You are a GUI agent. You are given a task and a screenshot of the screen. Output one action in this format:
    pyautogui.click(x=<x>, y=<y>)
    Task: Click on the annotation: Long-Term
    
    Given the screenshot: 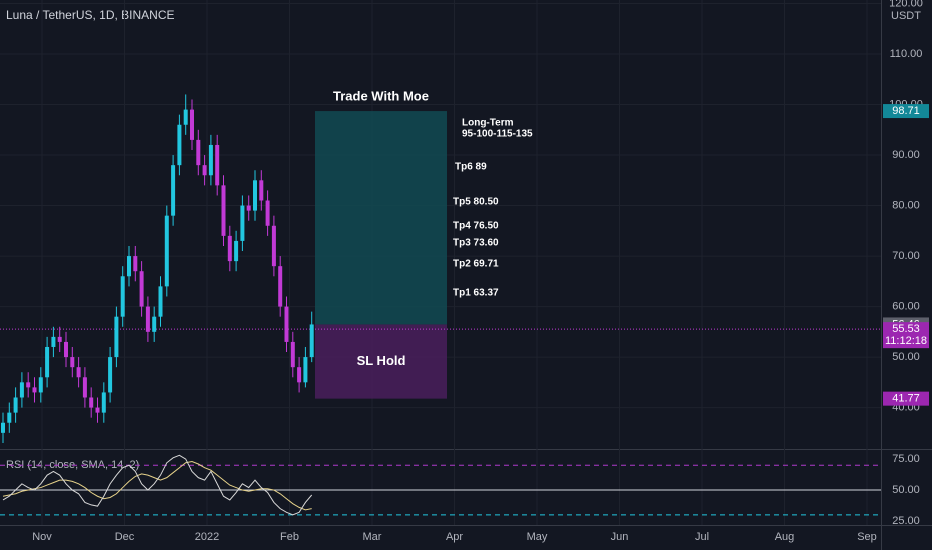 What is the action you would take?
    pyautogui.click(x=488, y=123)
    